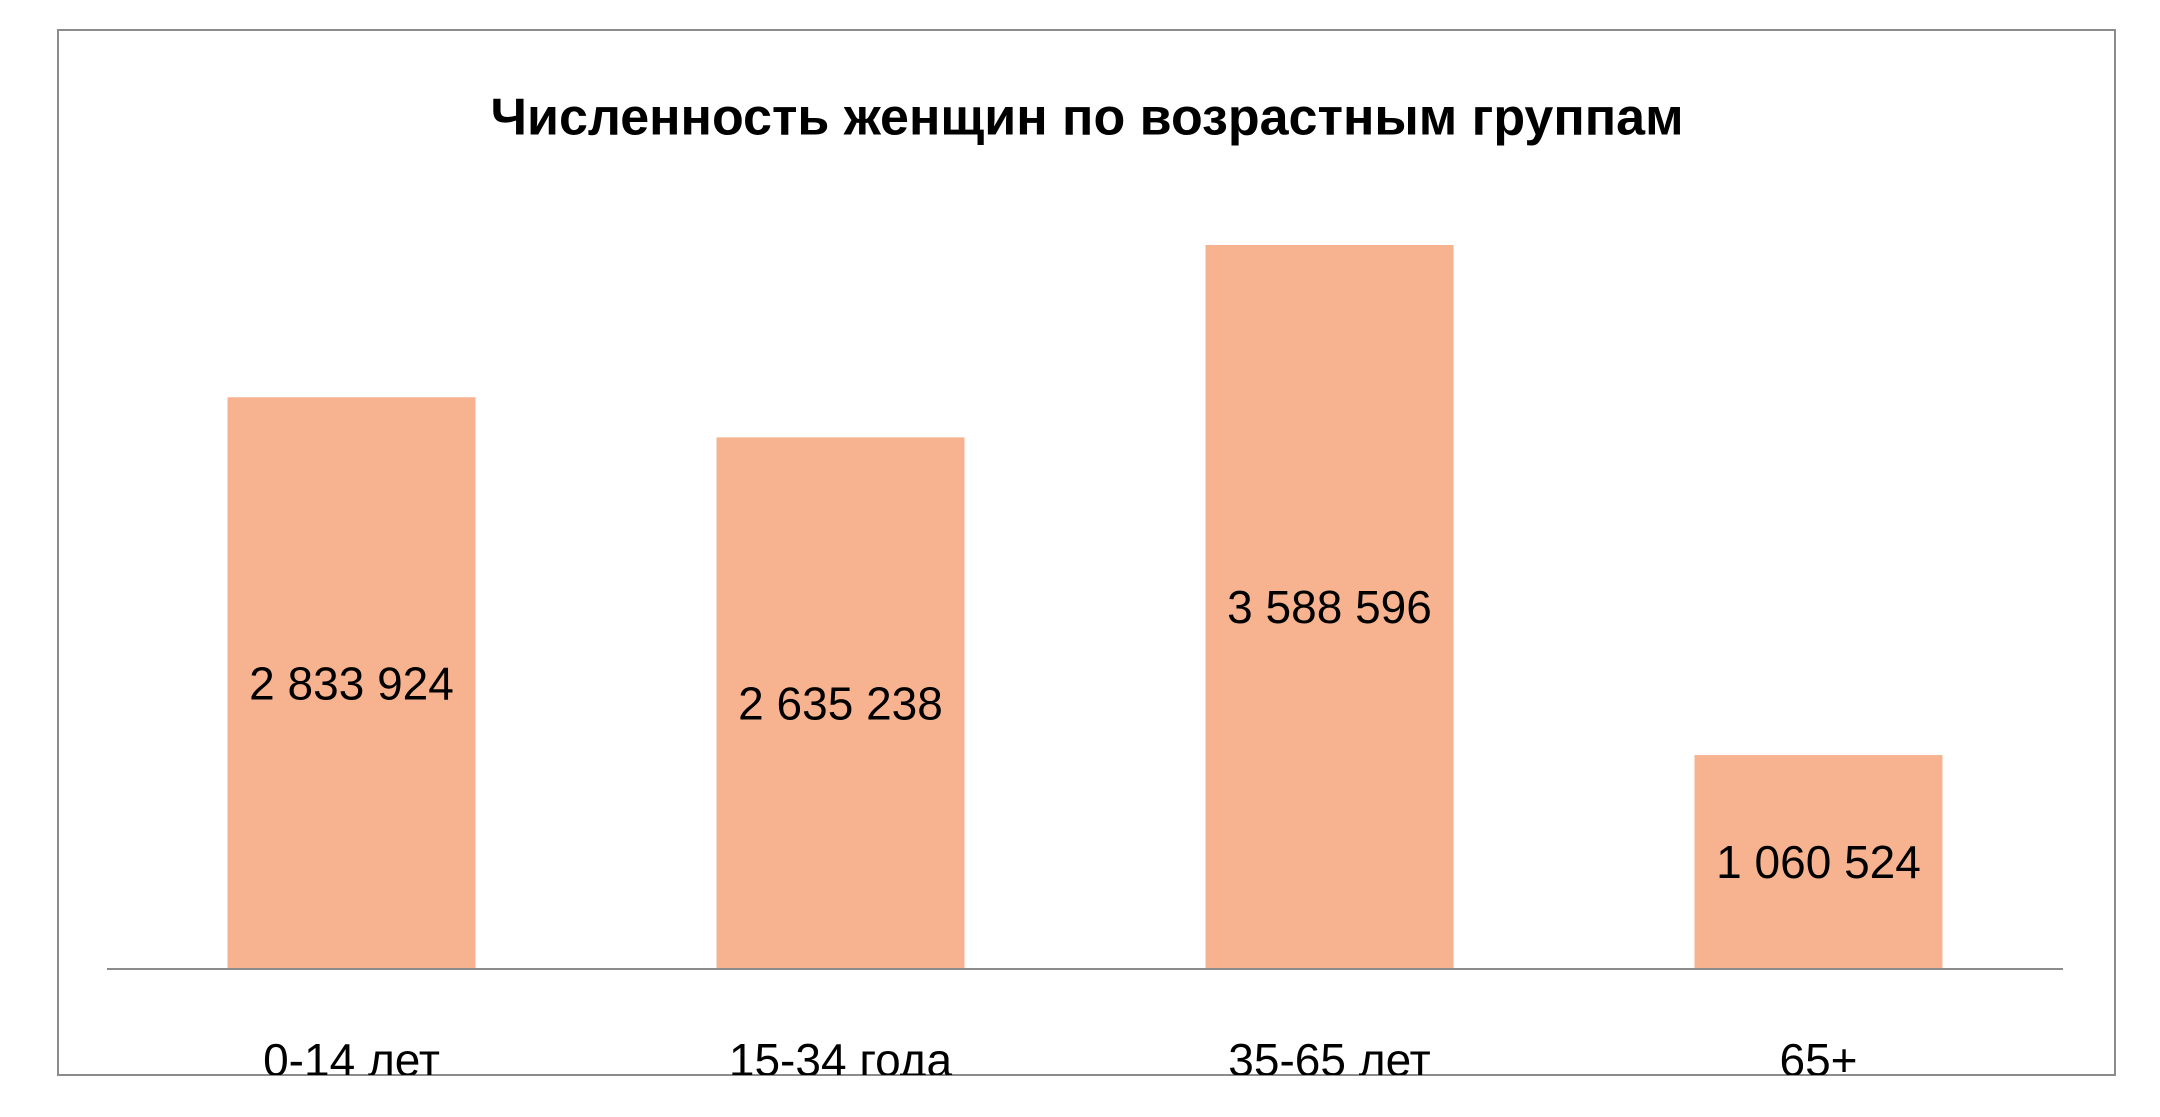 This screenshot has height=1117, width=2160. What do you see at coordinates (1086, 118) in the screenshot?
I see `chart-title: Численность женщин по возрастным группам` at bounding box center [1086, 118].